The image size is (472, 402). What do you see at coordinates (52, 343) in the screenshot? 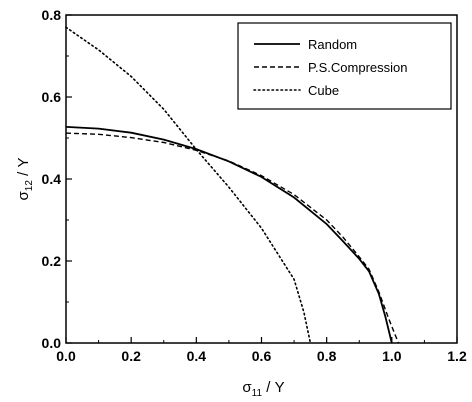
I see `y-tick-label: 0.0` at bounding box center [52, 343].